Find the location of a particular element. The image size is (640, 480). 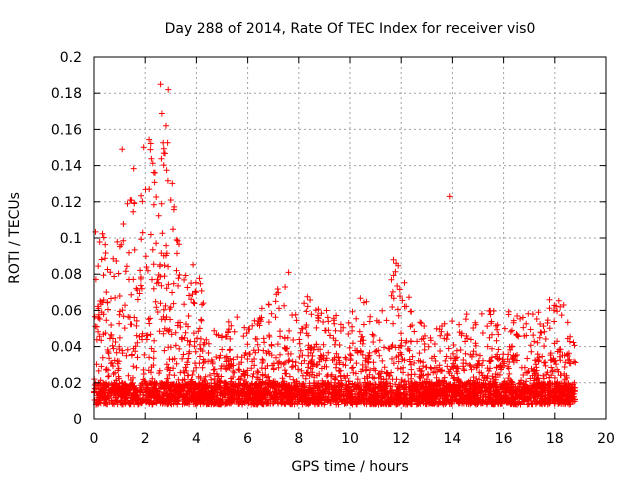

y-tick-label: 0.1 is located at coordinates (71, 239).